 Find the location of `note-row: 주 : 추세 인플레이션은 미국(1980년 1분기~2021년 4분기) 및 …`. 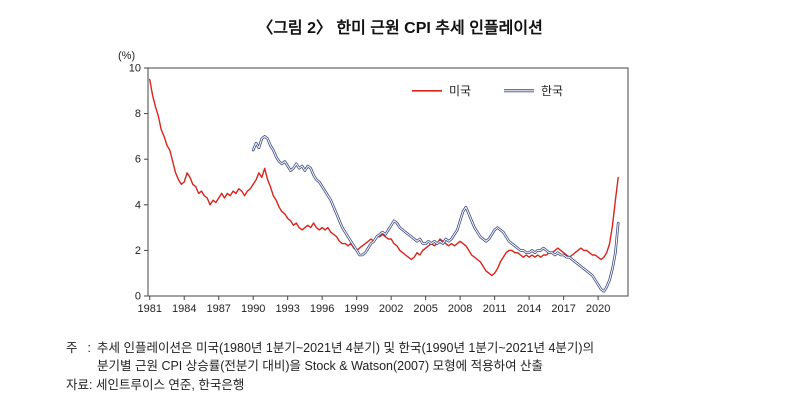

note-row: 주 : 추세 인플레이션은 미국(1980년 1분기~2021년 4분기) 및 … is located at coordinates (433, 357).